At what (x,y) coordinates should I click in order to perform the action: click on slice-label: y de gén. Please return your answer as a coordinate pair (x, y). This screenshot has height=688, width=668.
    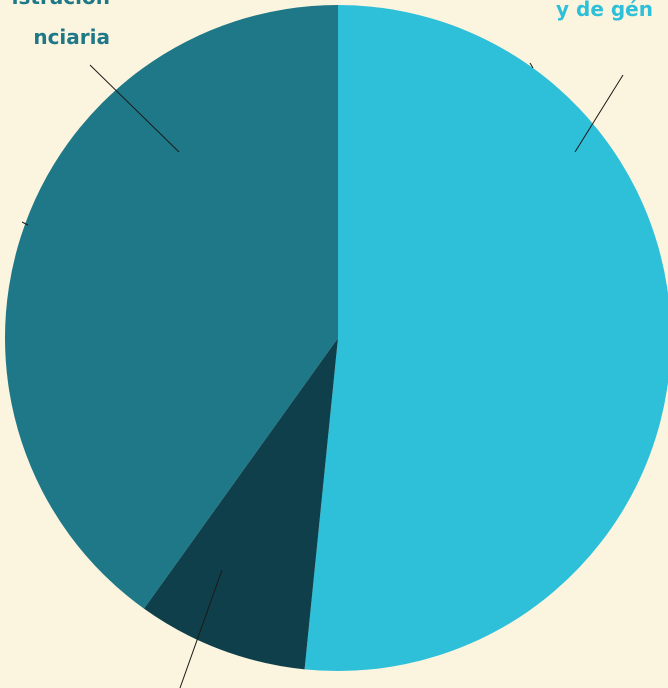
    Looking at the image, I should click on (604, 10).